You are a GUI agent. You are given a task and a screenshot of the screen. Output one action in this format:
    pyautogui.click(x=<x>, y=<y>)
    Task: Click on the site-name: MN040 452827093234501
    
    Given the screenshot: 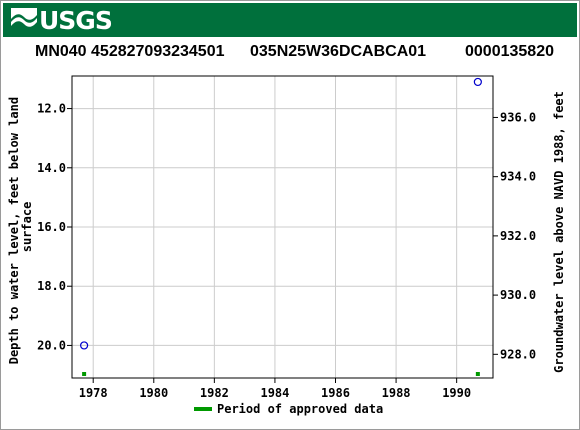 What is the action you would take?
    pyautogui.click(x=130, y=51)
    